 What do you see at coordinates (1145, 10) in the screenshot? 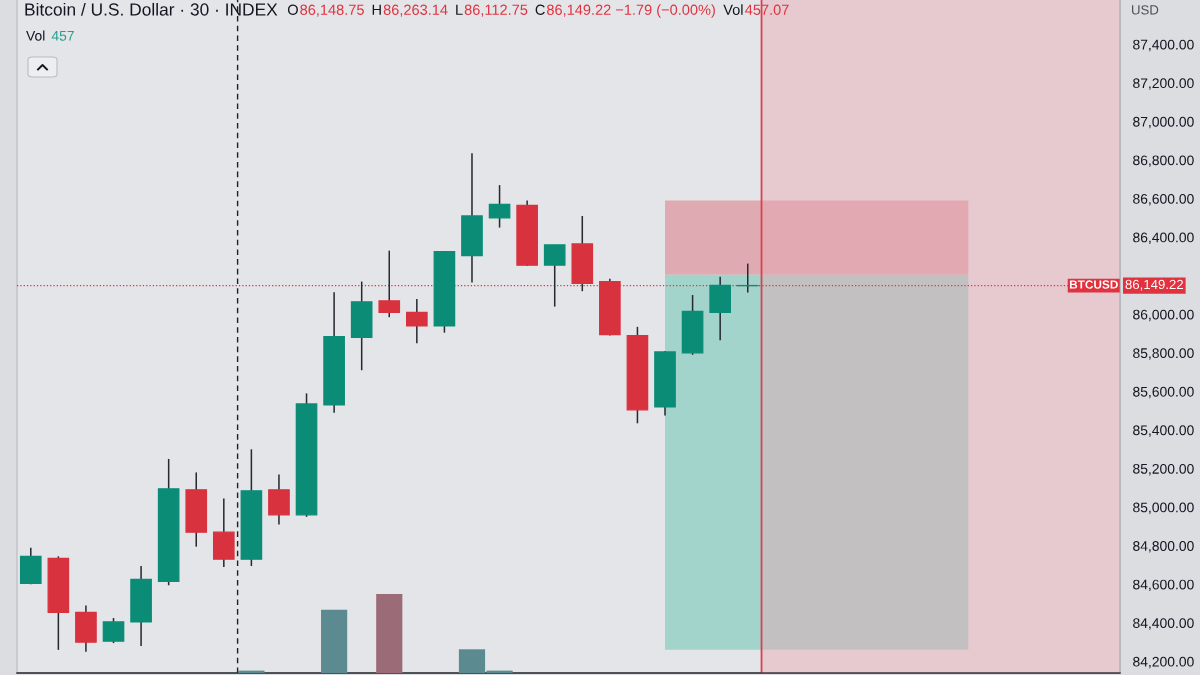
I see `y-axis-title: USD` at bounding box center [1145, 10].